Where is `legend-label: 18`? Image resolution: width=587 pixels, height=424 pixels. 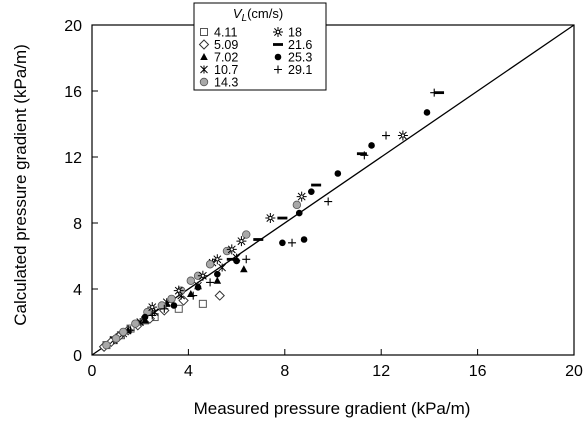 legend-label: 18 is located at coordinates (295, 33).